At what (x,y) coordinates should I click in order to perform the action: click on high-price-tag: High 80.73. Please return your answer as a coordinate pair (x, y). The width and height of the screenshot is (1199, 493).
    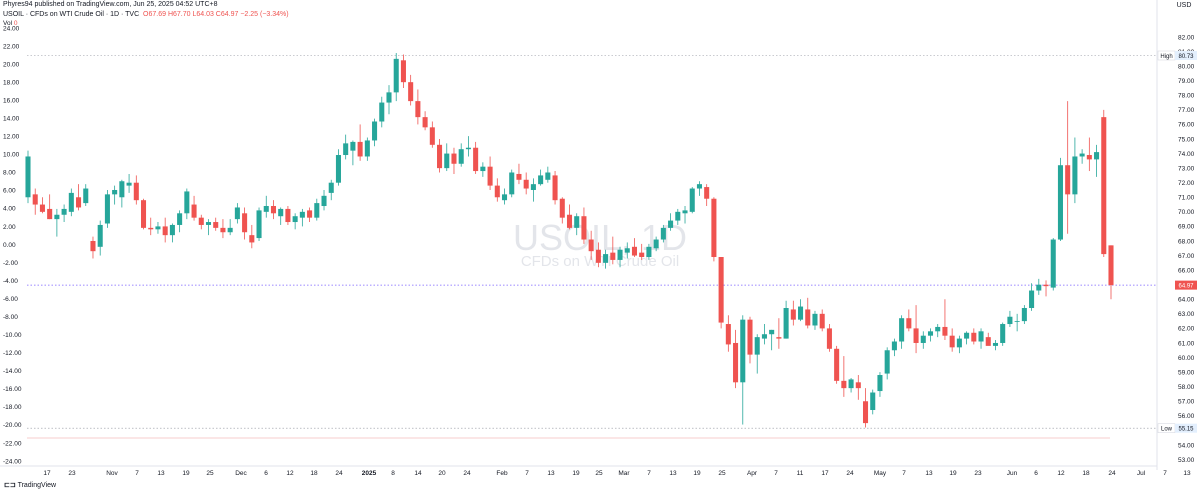
    Looking at the image, I should click on (1177, 55).